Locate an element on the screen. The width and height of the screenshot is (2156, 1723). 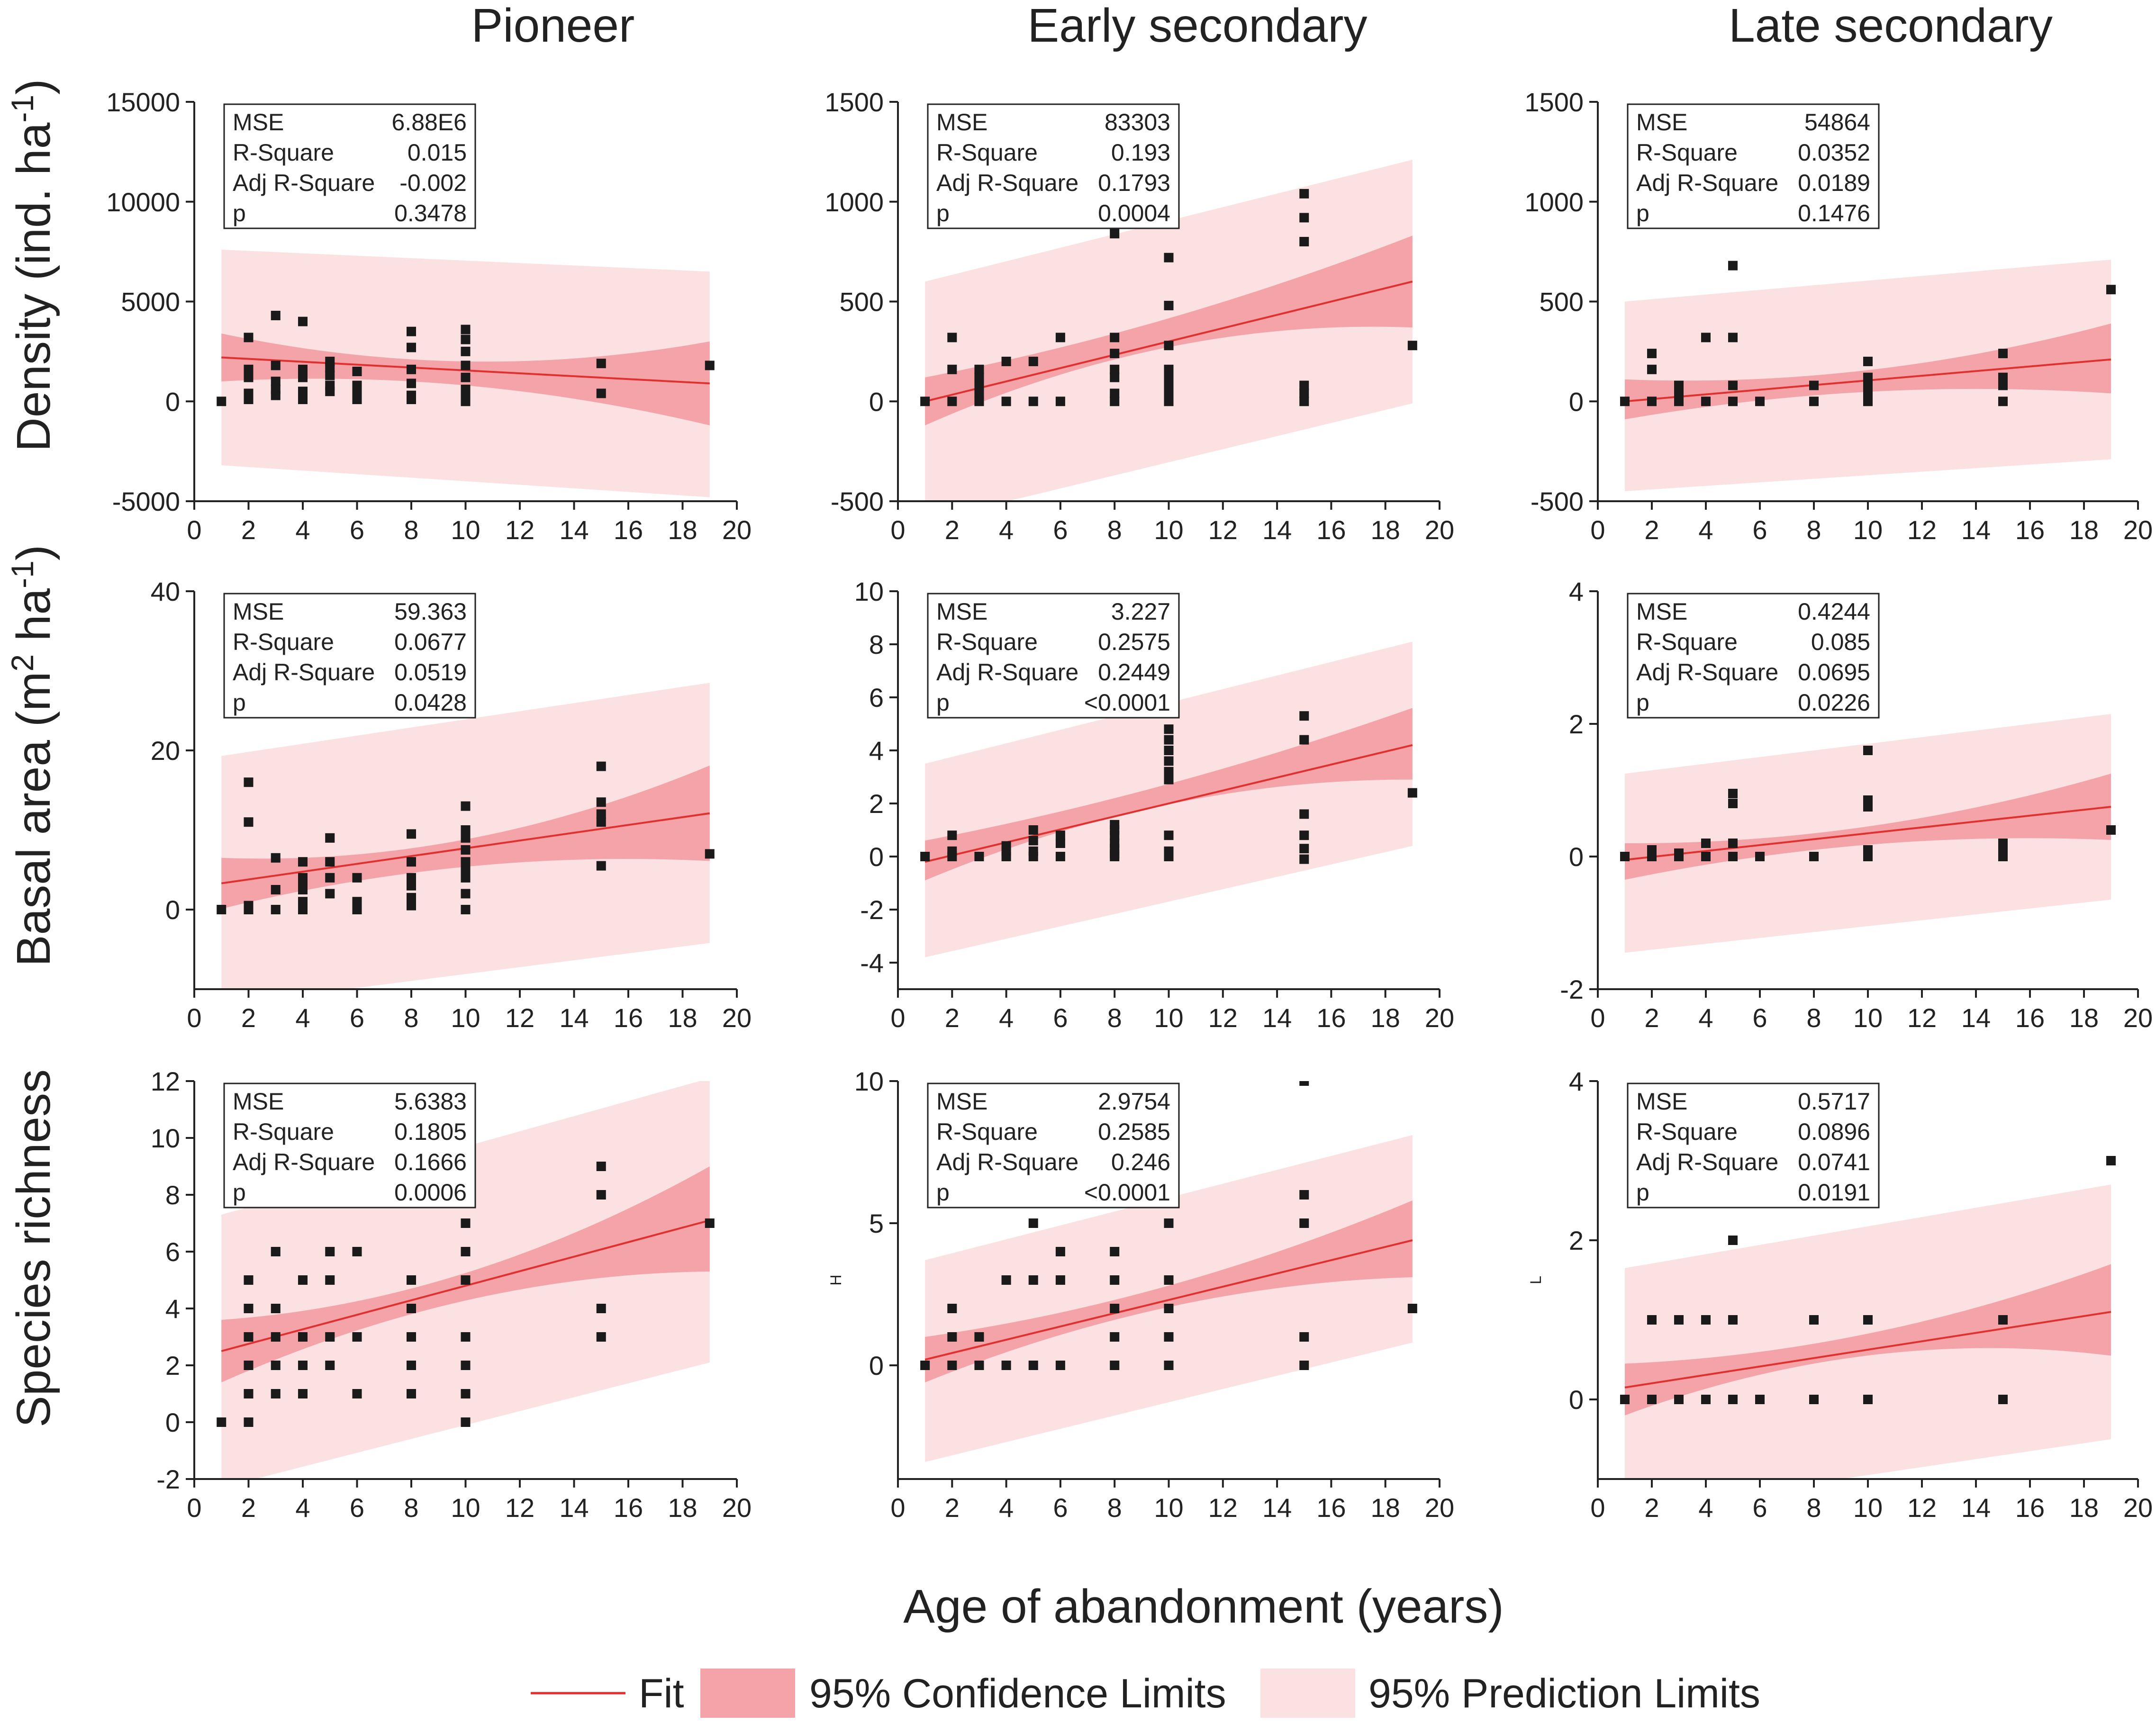
panel-late-secondary-density-xtick-label-18: 18 is located at coordinates (2084, 530).